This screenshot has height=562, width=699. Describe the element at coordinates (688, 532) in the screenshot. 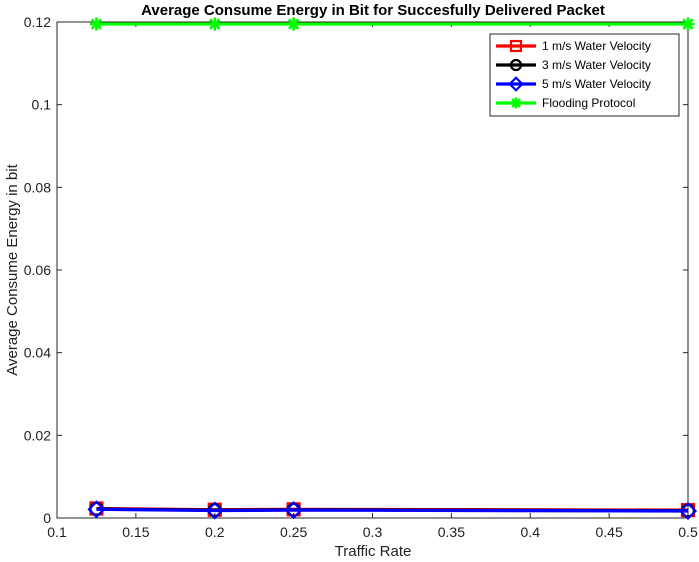

I see `x-tick-label: 0.5` at that location.